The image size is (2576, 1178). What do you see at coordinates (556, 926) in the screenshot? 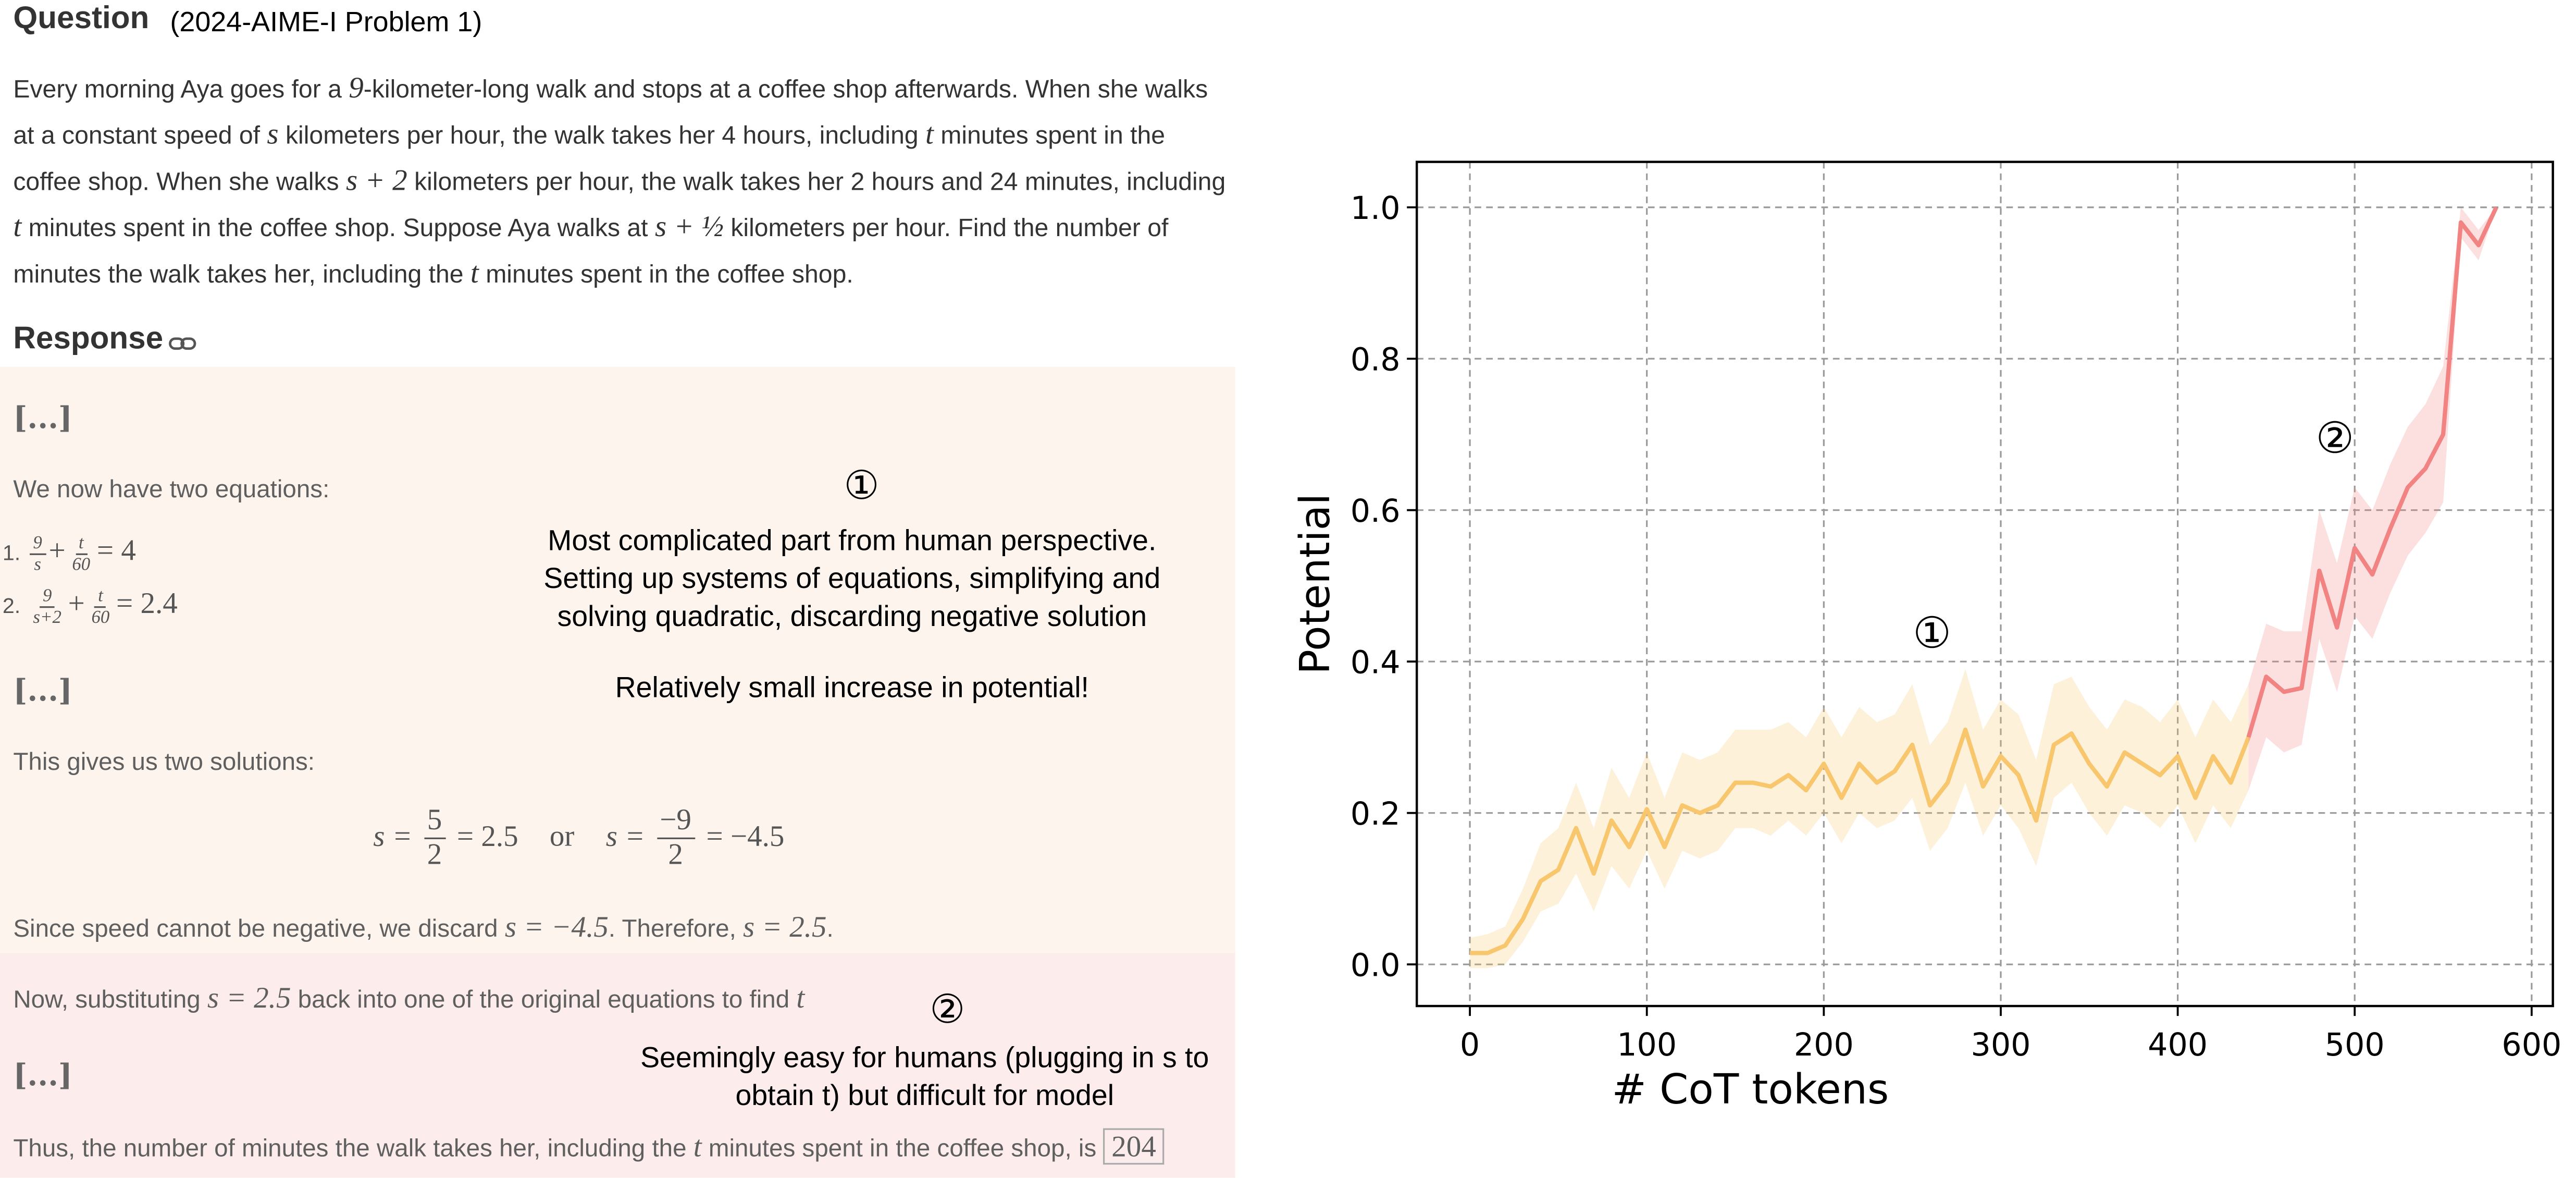
I see `math: s = −4.5` at bounding box center [556, 926].